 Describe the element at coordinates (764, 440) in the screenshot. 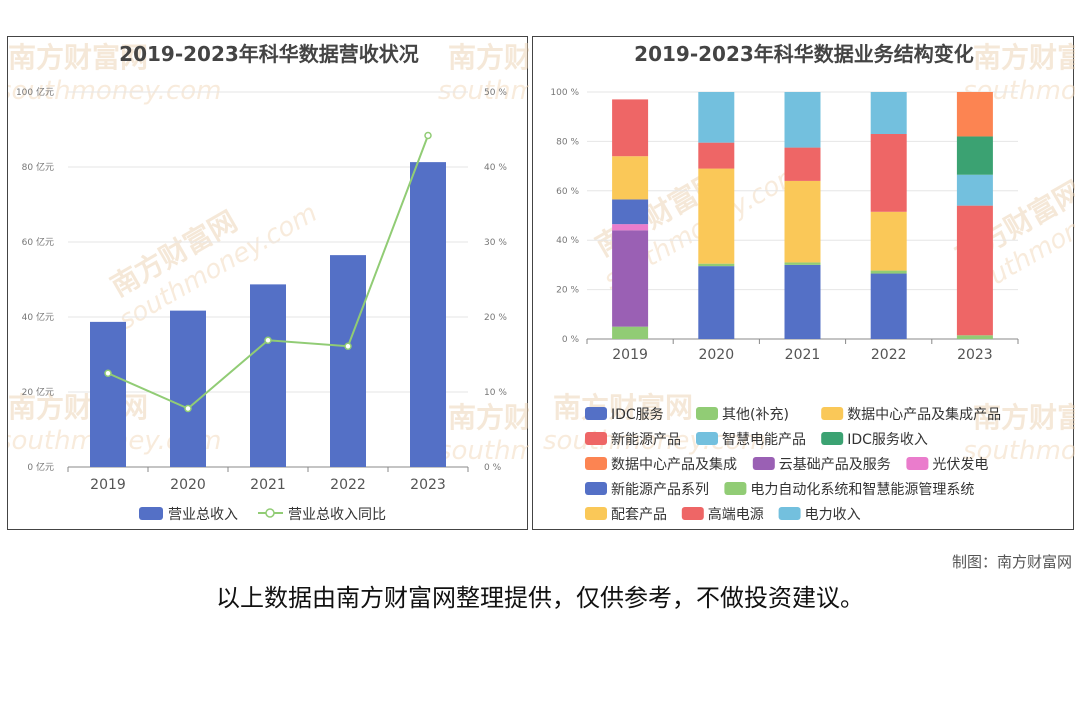

I see `legend-label: 智慧电能产品` at that location.